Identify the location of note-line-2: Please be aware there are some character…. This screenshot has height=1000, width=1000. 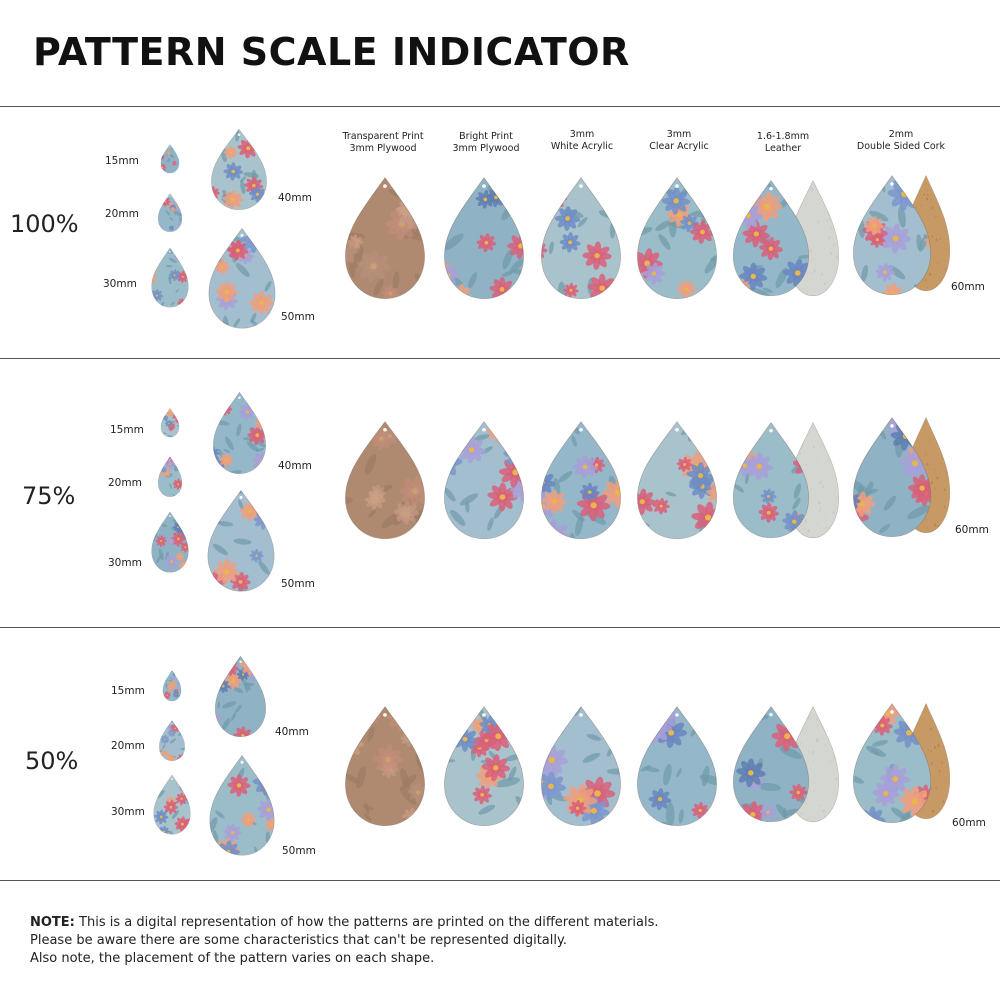
(298, 940).